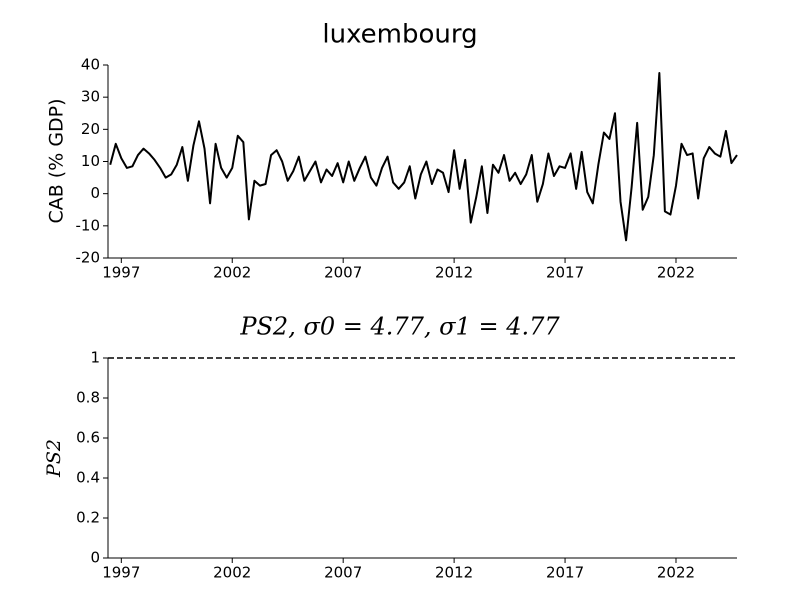  Describe the element at coordinates (88, 438) in the screenshot. I see `y-tick-label: 0.6` at that location.